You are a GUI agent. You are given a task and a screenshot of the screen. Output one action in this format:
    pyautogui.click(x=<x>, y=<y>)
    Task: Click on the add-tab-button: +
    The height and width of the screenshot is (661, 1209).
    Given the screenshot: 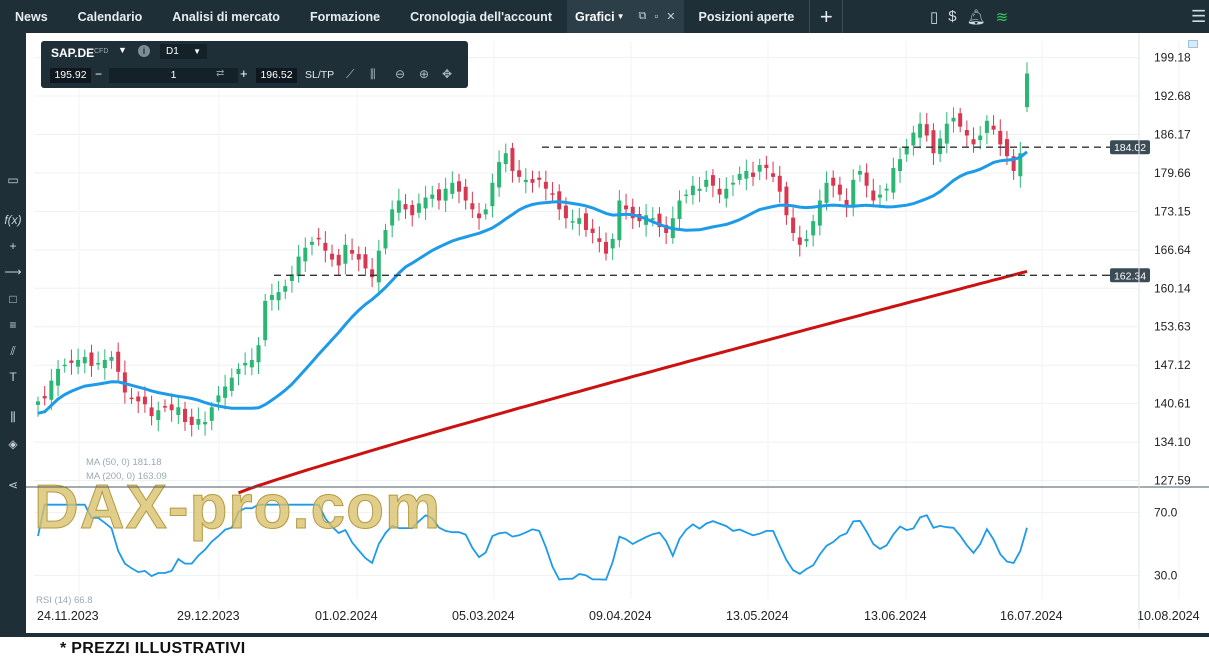 What is the action you would take?
    pyautogui.click(x=826, y=16)
    